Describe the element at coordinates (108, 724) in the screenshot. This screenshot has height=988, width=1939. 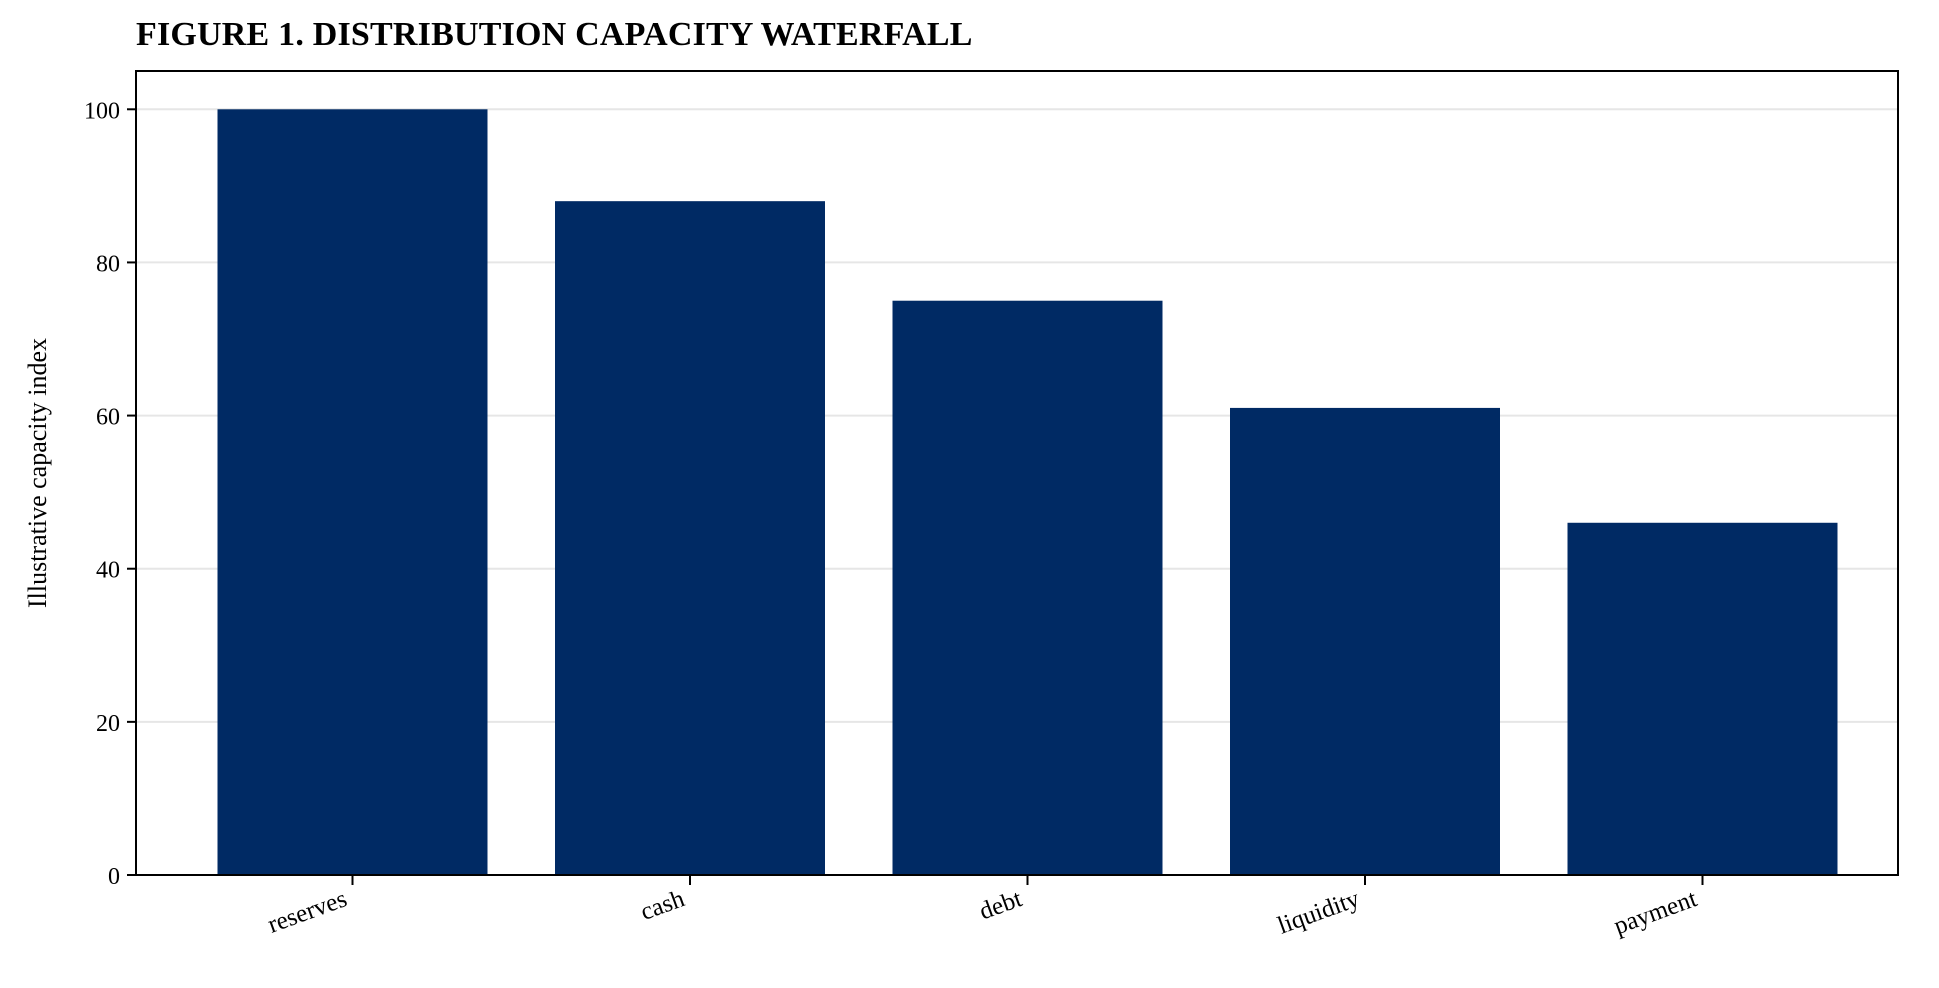
I see `y-tick-label: 20` at that location.